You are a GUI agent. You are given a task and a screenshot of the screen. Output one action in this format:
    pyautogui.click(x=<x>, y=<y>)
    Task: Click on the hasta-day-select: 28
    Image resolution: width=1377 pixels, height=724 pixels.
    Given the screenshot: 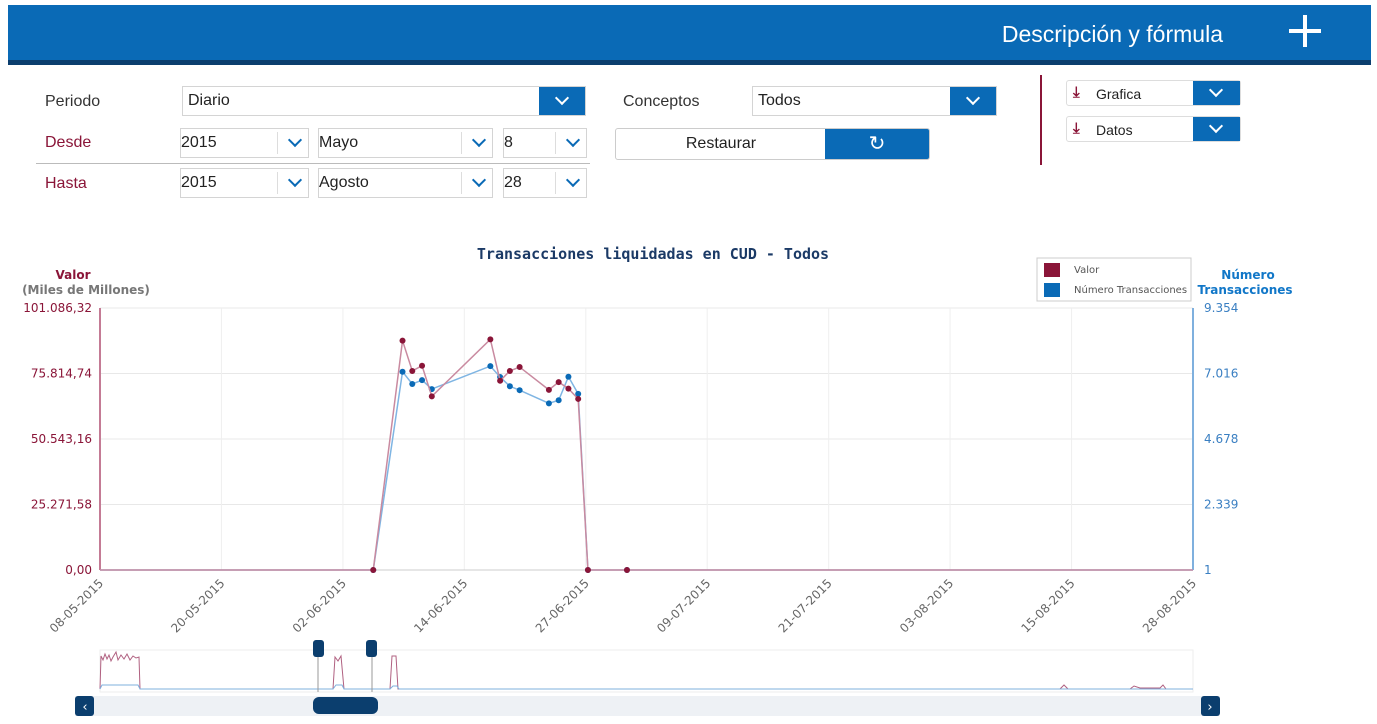 What is the action you would take?
    pyautogui.click(x=545, y=183)
    